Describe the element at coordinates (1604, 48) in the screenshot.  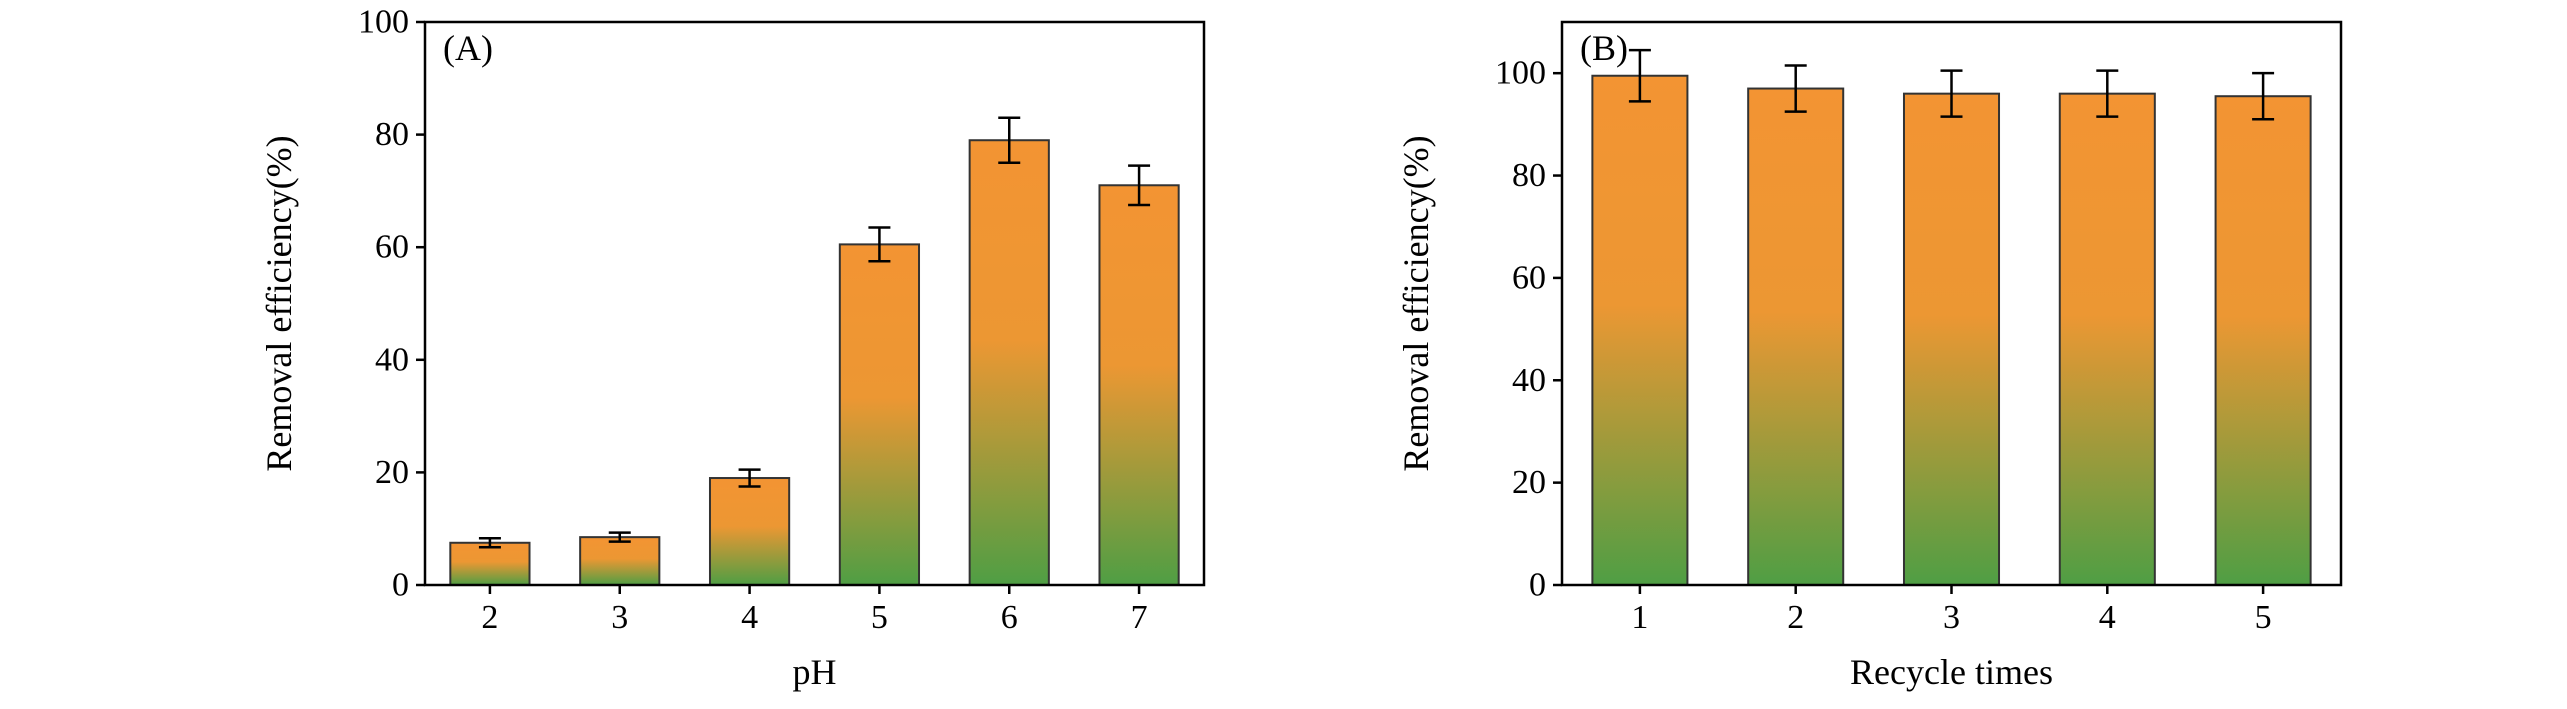
I see `panel-label: (B)` at that location.